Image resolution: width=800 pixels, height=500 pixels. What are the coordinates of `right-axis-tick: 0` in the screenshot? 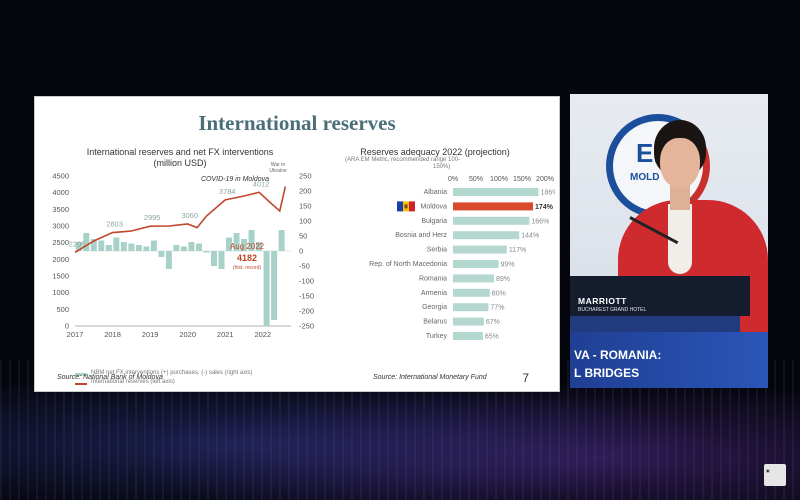 It's located at (301, 251).